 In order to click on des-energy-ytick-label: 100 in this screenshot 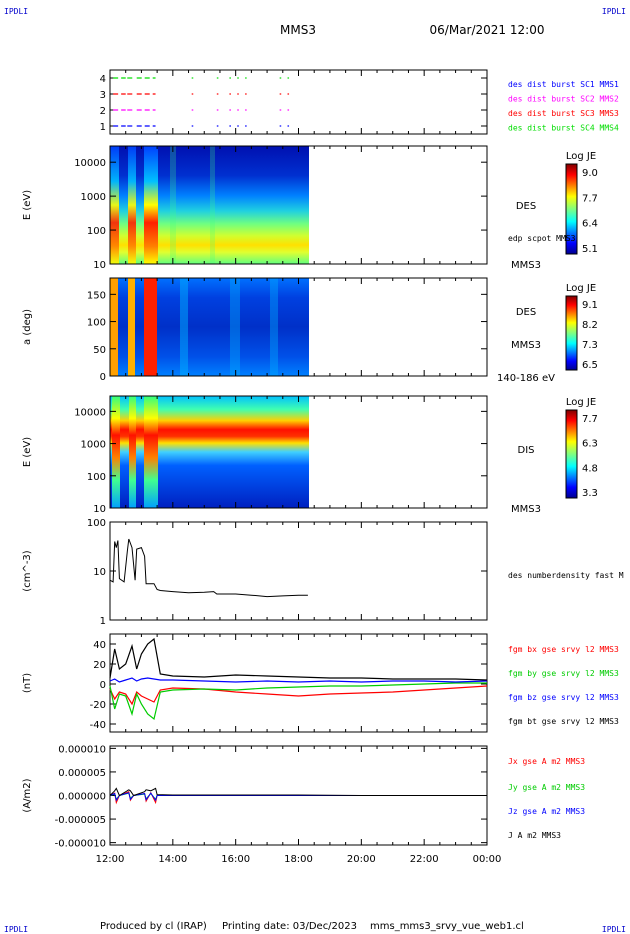, I will do `click(96, 231)`.